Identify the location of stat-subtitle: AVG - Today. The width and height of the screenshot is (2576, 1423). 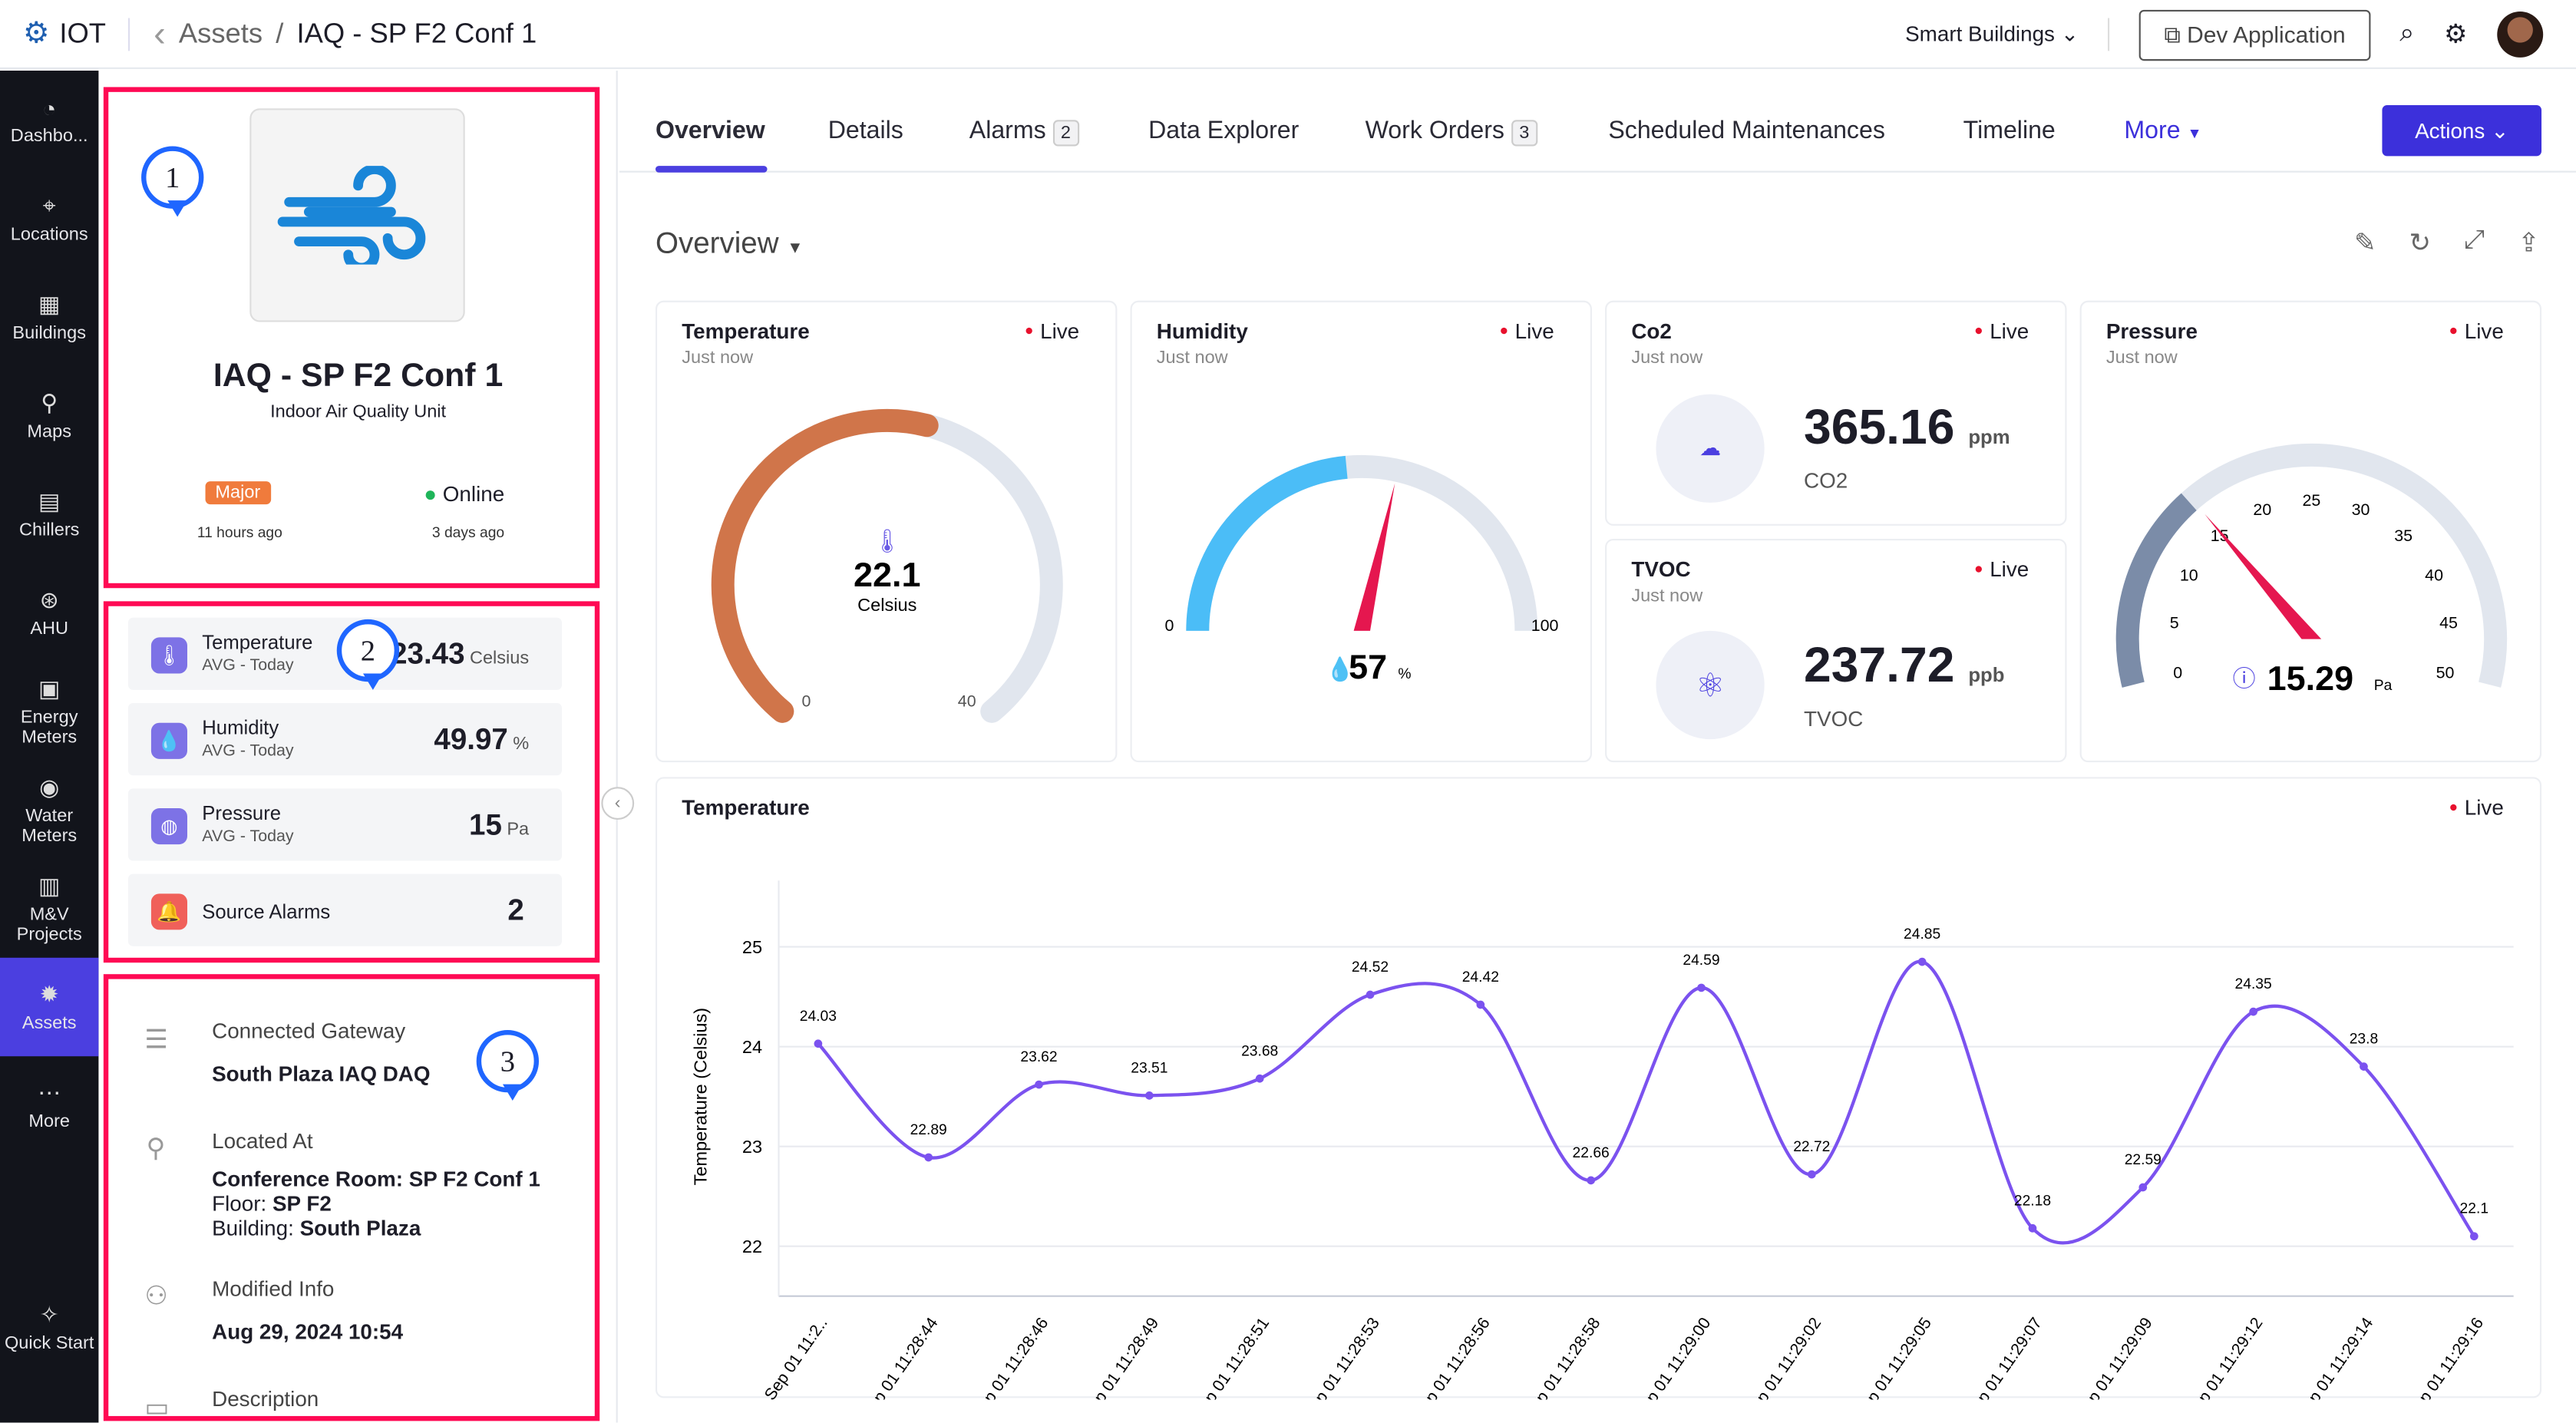
(248, 837).